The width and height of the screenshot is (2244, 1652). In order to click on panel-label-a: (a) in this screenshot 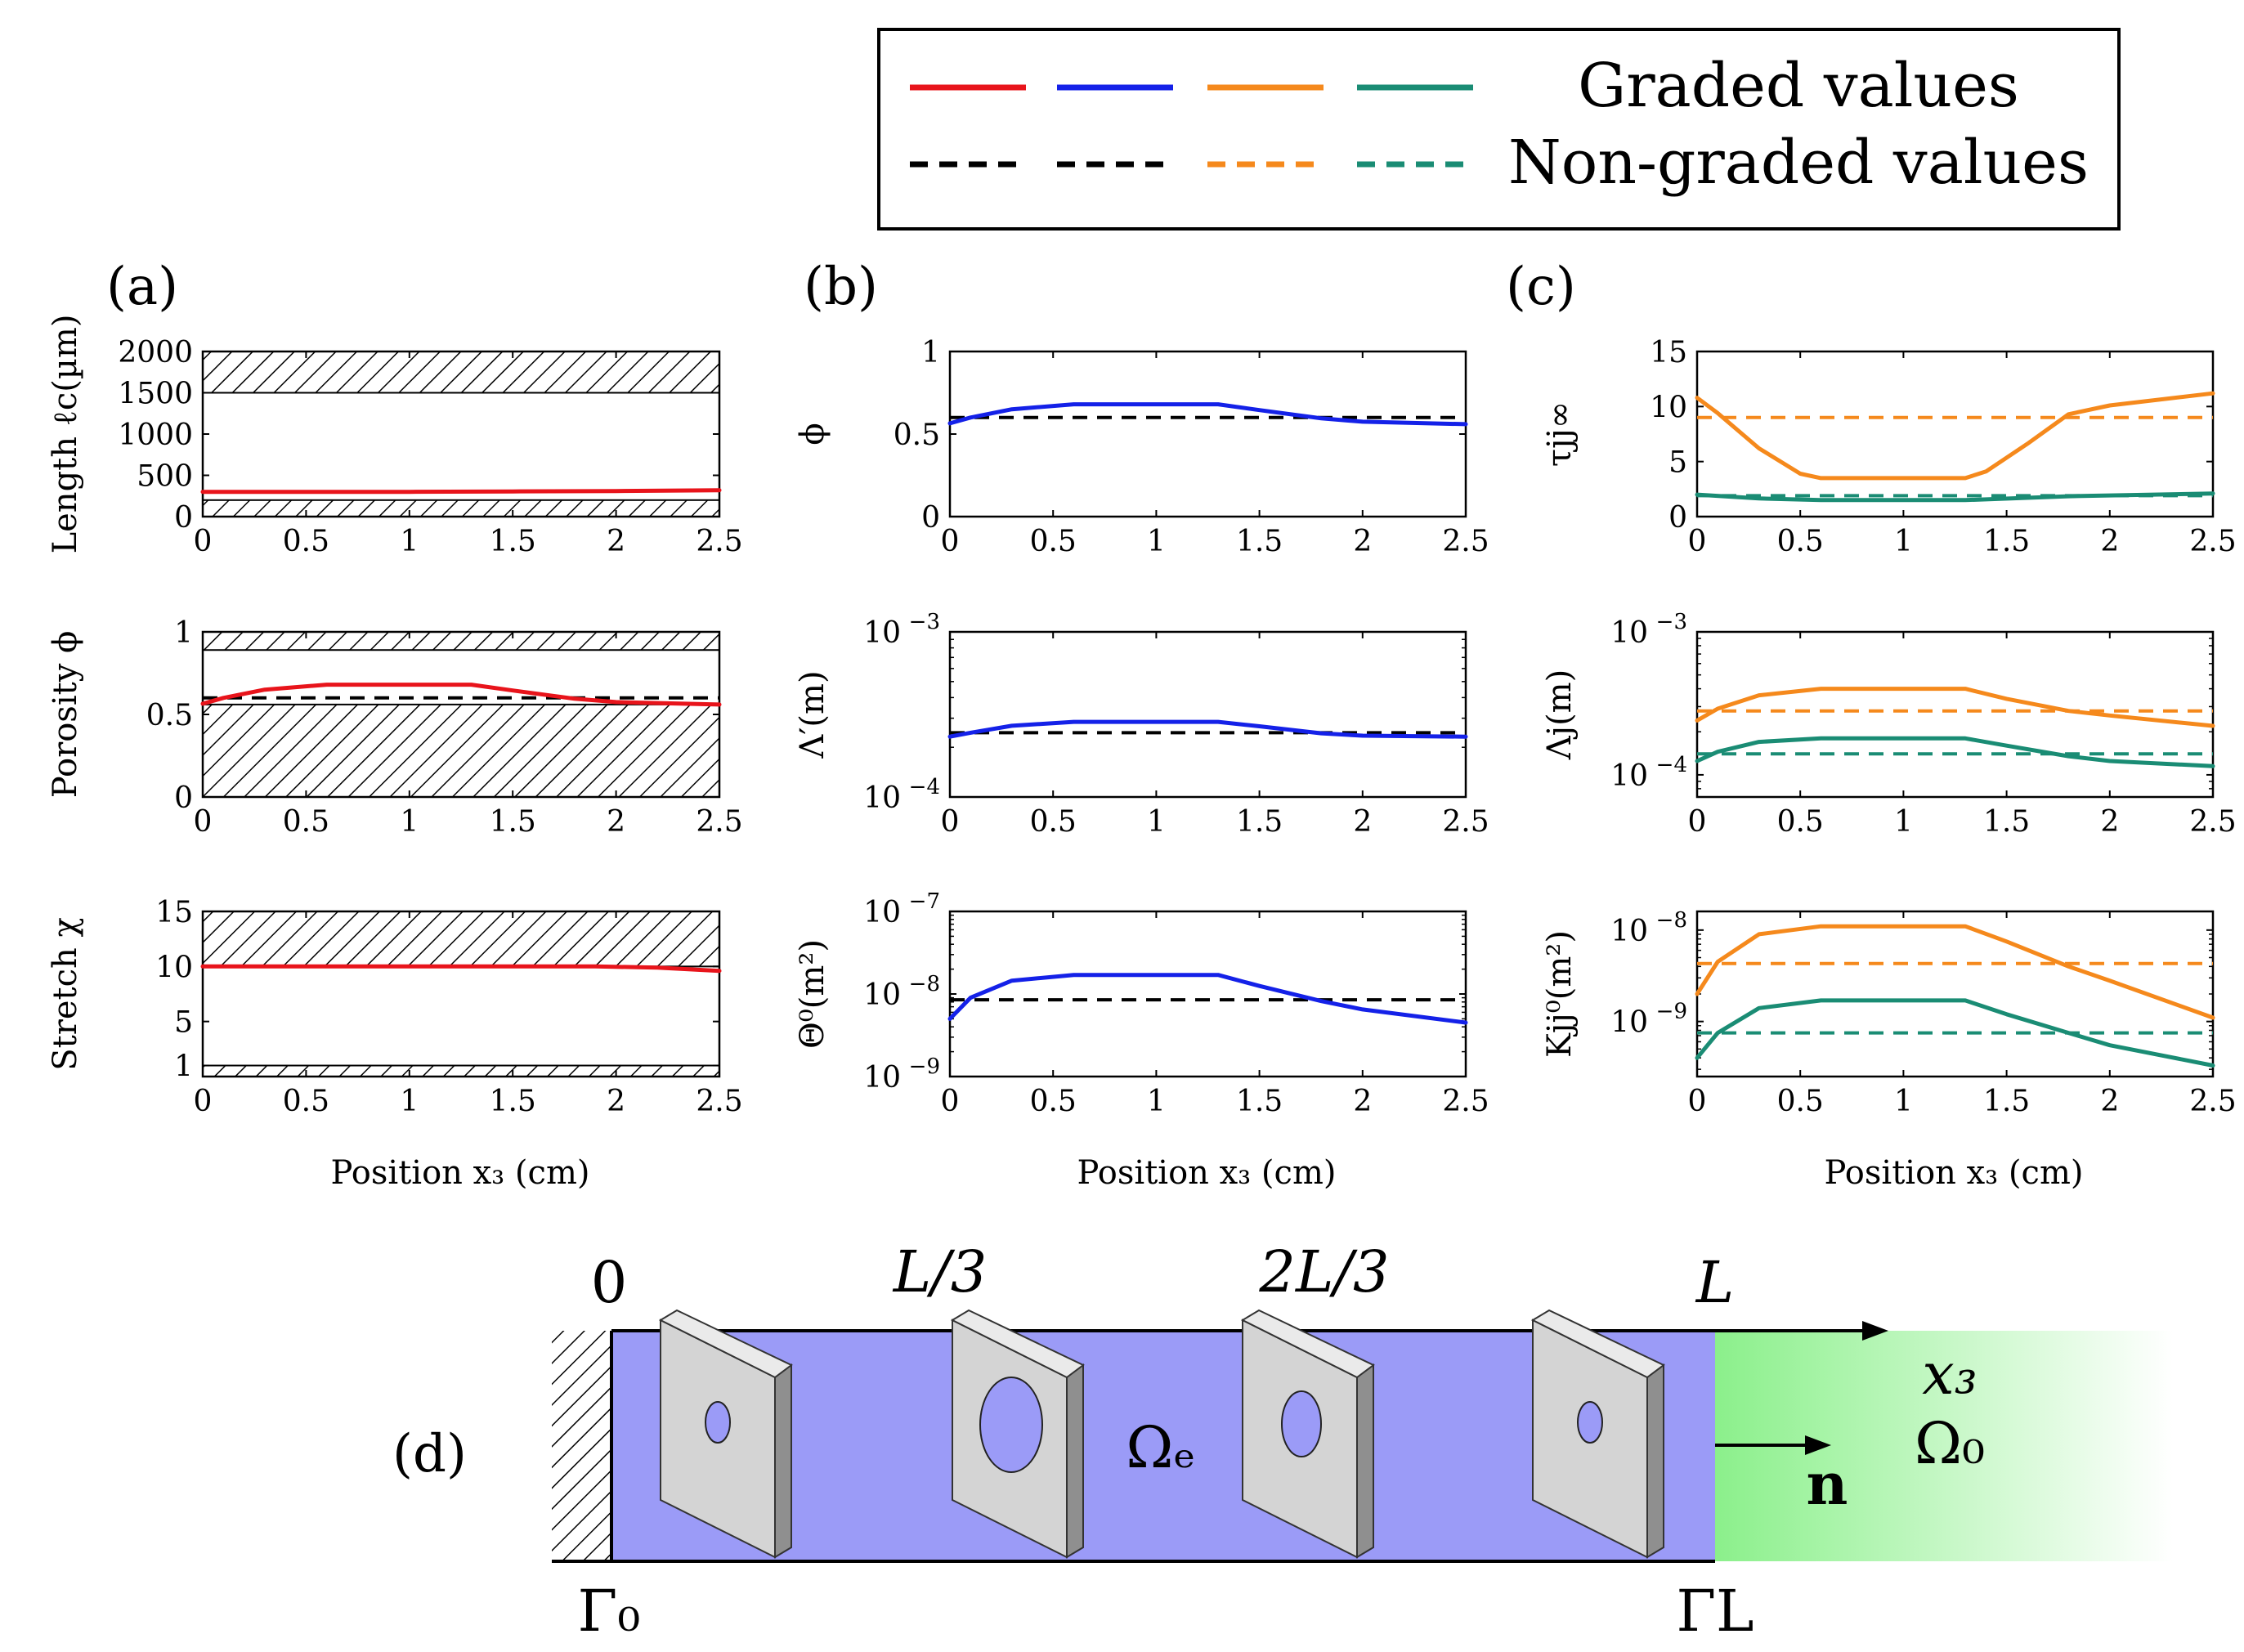, I will do `click(142, 287)`.